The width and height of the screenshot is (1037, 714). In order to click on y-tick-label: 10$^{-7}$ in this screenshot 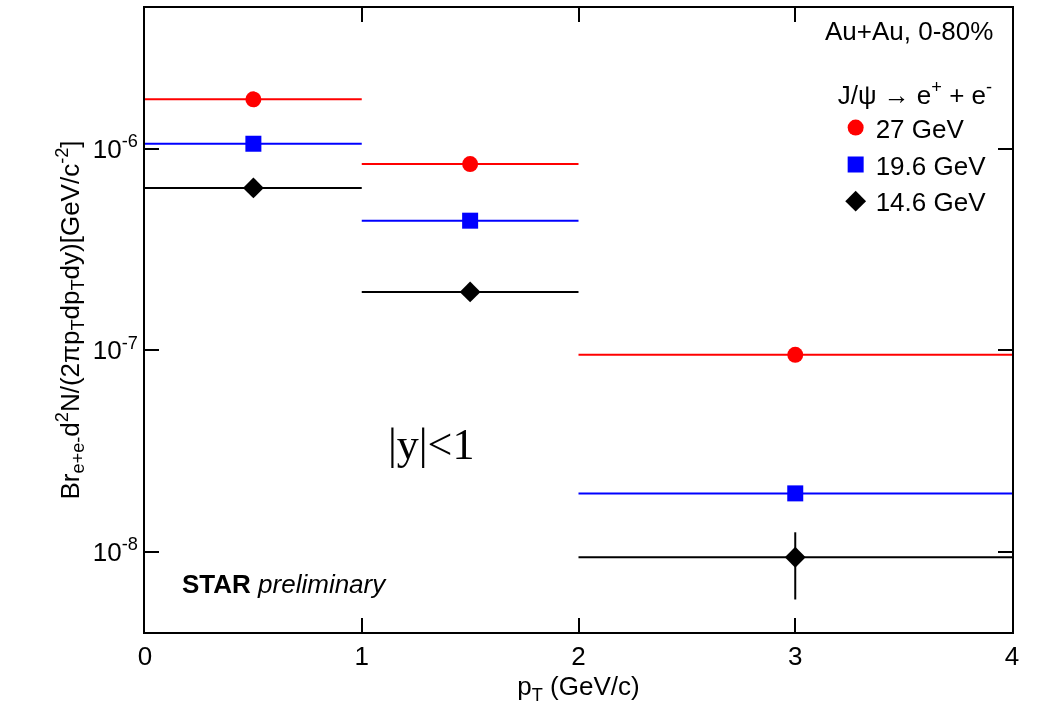, I will do `click(115, 349)`.